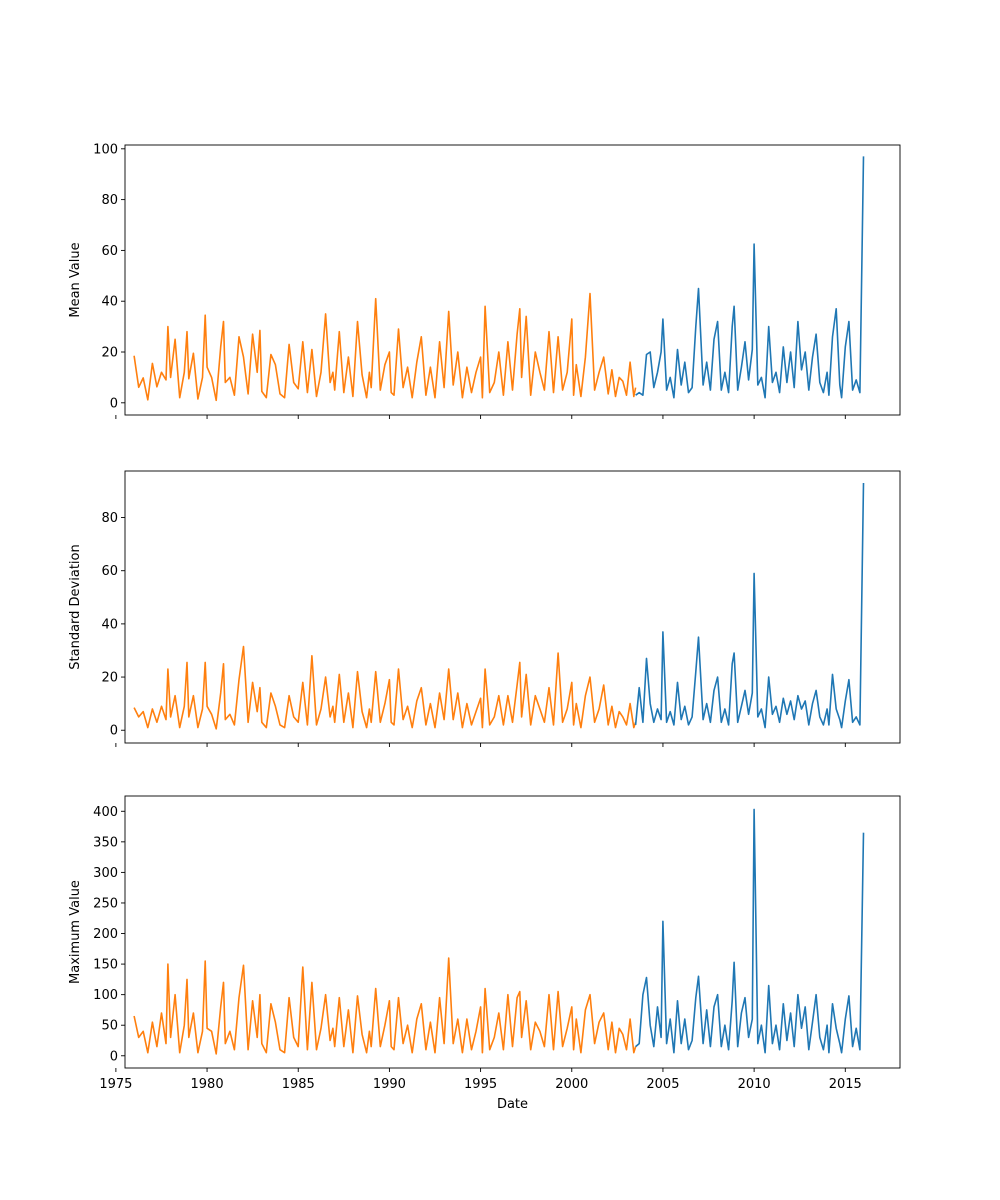 Image resolution: width=1000 pixels, height=1200 pixels. What do you see at coordinates (105, 903) in the screenshot?
I see `y-tick-label: 250` at bounding box center [105, 903].